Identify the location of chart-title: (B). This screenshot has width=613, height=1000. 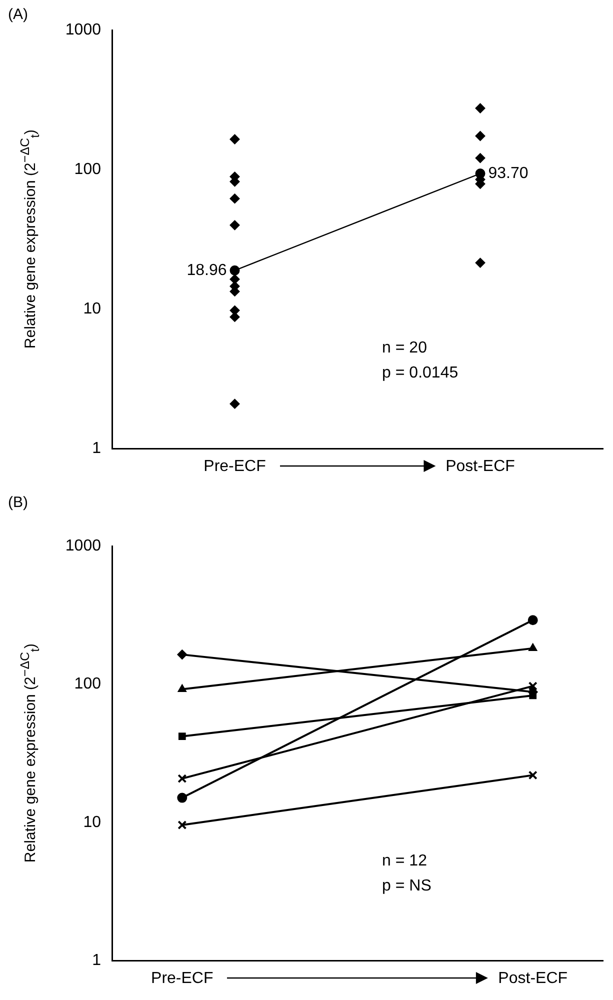
(18, 502).